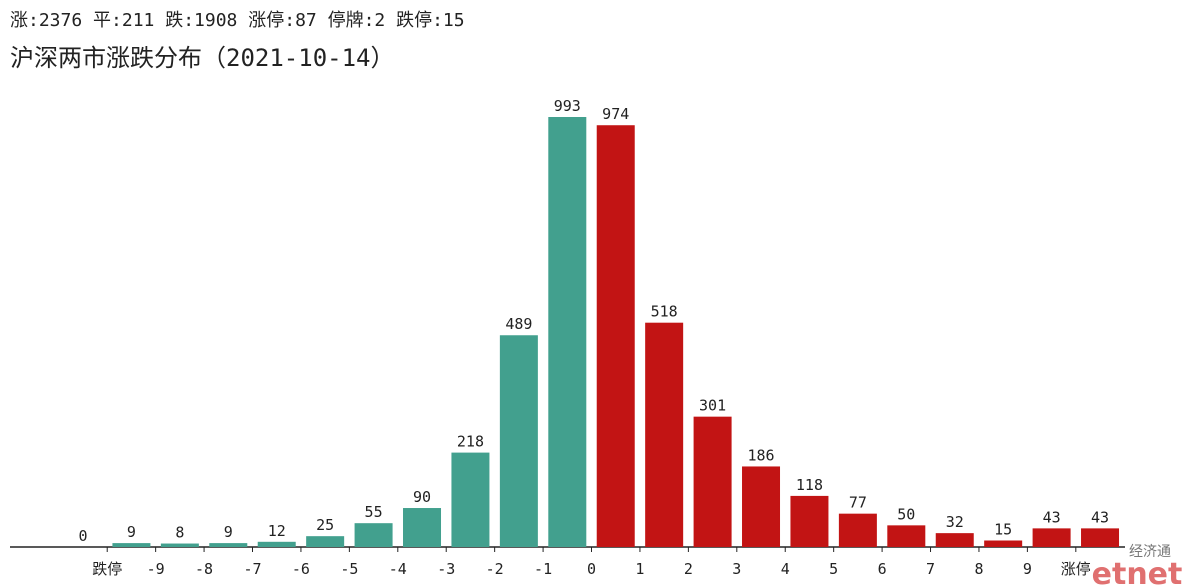 Image resolution: width=1182 pixels, height=587 pixels. I want to click on value-label: 8, so click(179, 533).